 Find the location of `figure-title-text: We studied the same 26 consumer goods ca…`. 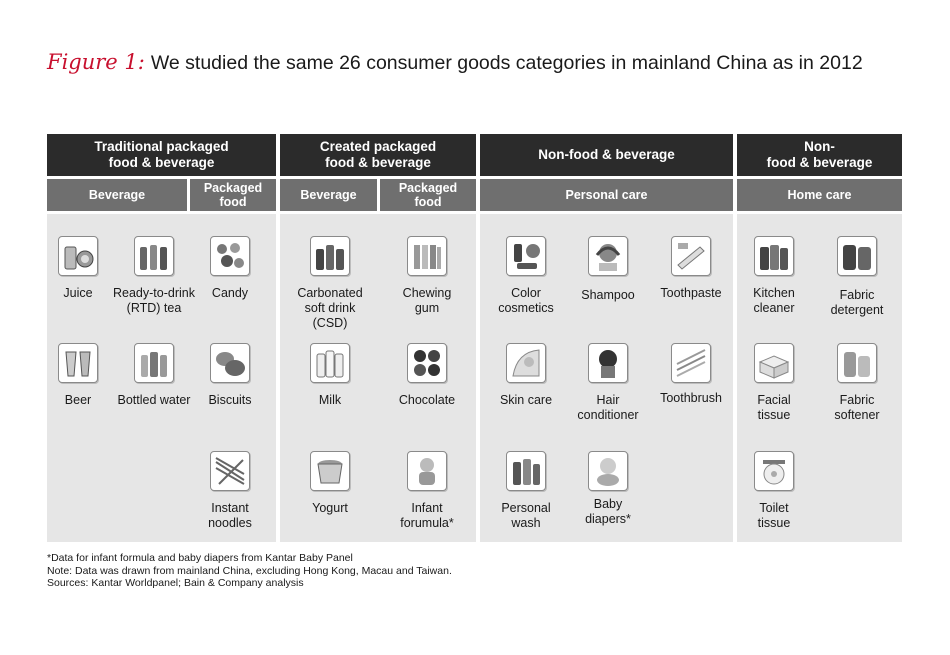

figure-title-text: We studied the same 26 consumer goods ca… is located at coordinates (506, 63).